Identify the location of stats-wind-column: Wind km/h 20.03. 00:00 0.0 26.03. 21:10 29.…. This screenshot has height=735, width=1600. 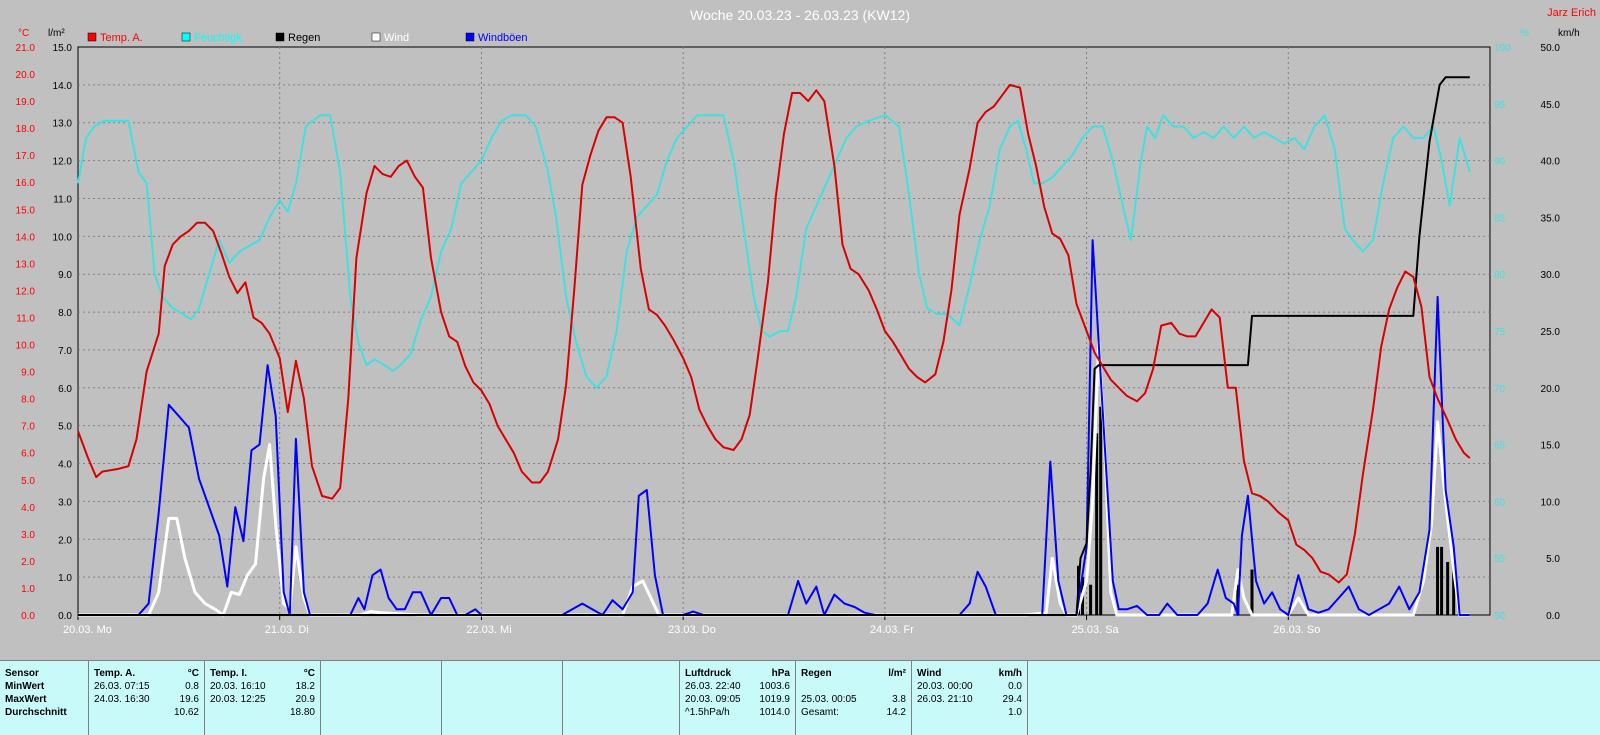
(970, 698).